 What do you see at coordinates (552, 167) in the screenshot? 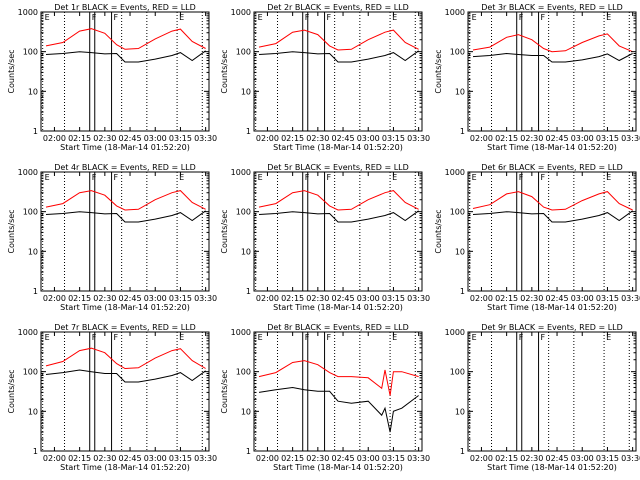
I see `panel-title: Det 6r BLACK = Events, RED = LLD` at bounding box center [552, 167].